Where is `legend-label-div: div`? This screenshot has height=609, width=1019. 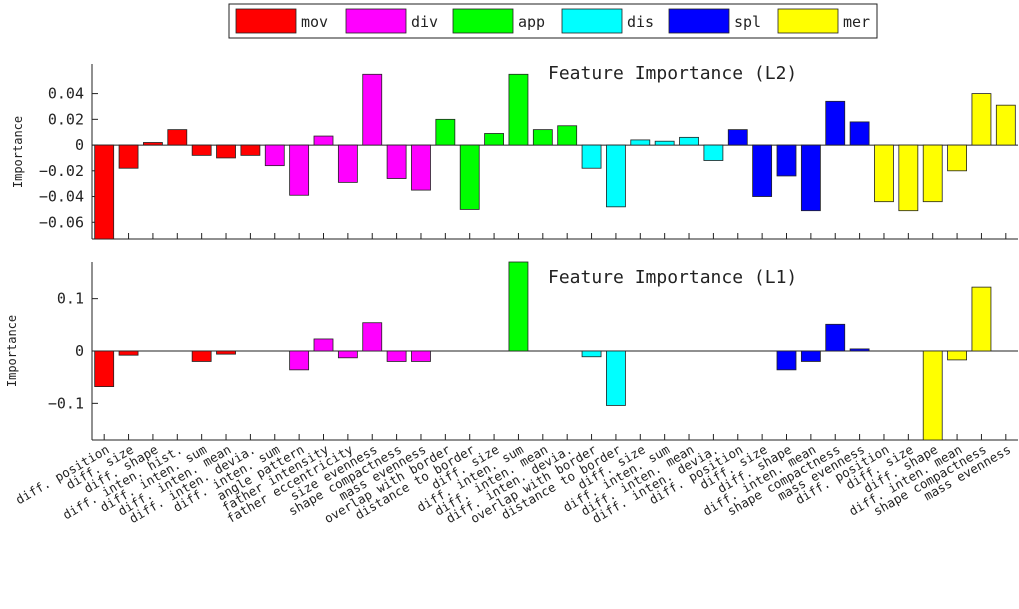
legend-label-div: div is located at coordinates (424, 22).